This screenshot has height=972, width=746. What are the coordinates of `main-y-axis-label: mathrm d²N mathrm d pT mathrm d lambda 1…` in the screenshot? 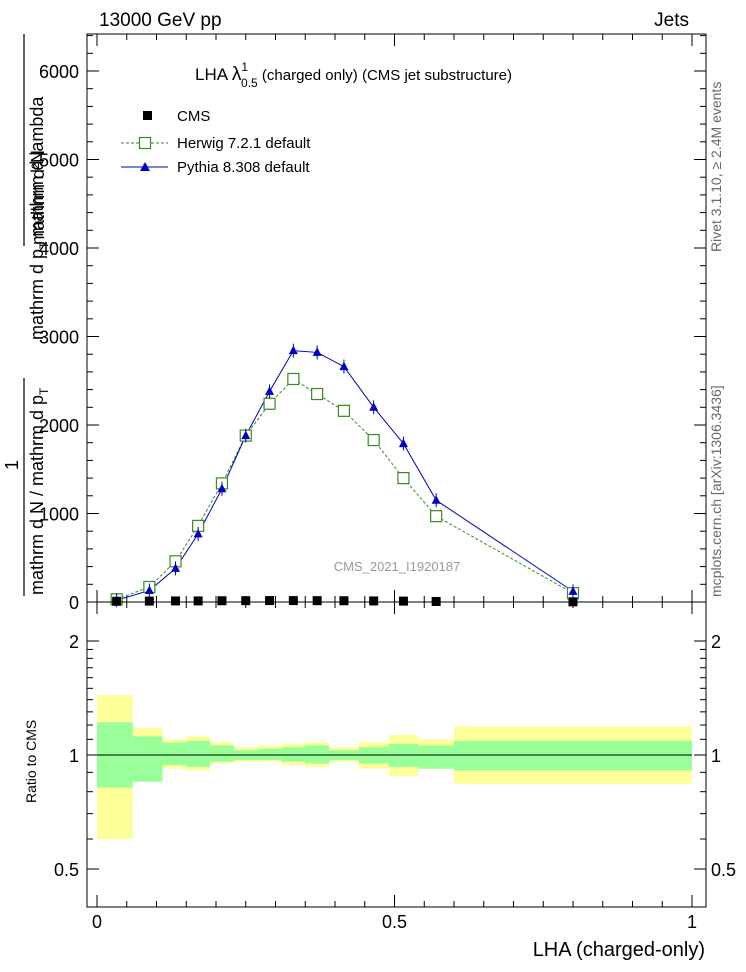 It's located at (26, 315).